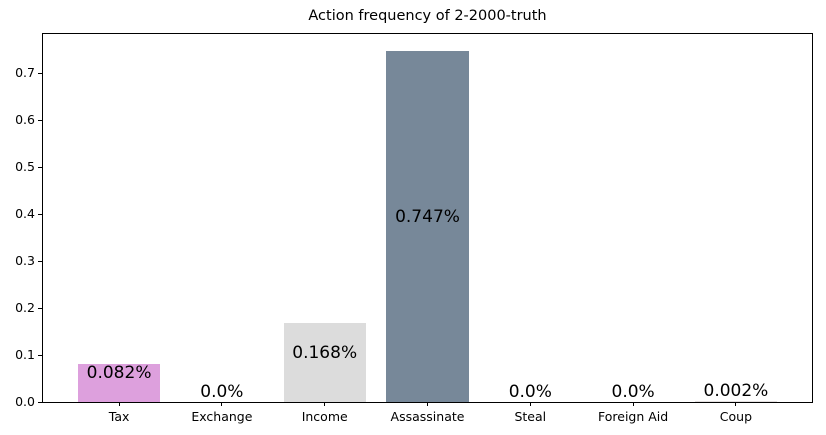 This screenshot has width=826, height=435. I want to click on bar-coup, so click(736, 401).